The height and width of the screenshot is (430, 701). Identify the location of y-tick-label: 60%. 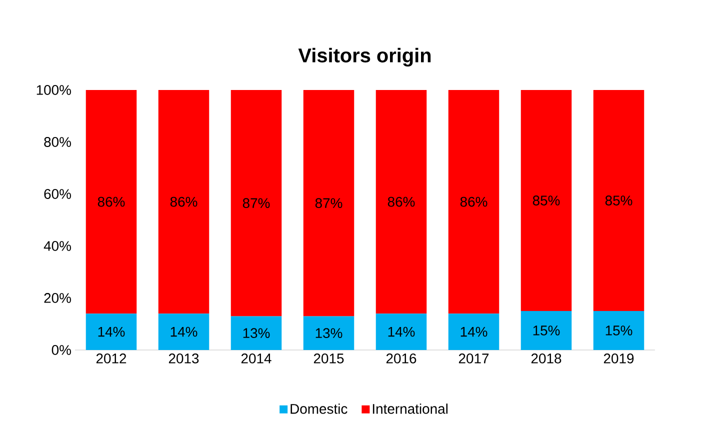
(57, 194).